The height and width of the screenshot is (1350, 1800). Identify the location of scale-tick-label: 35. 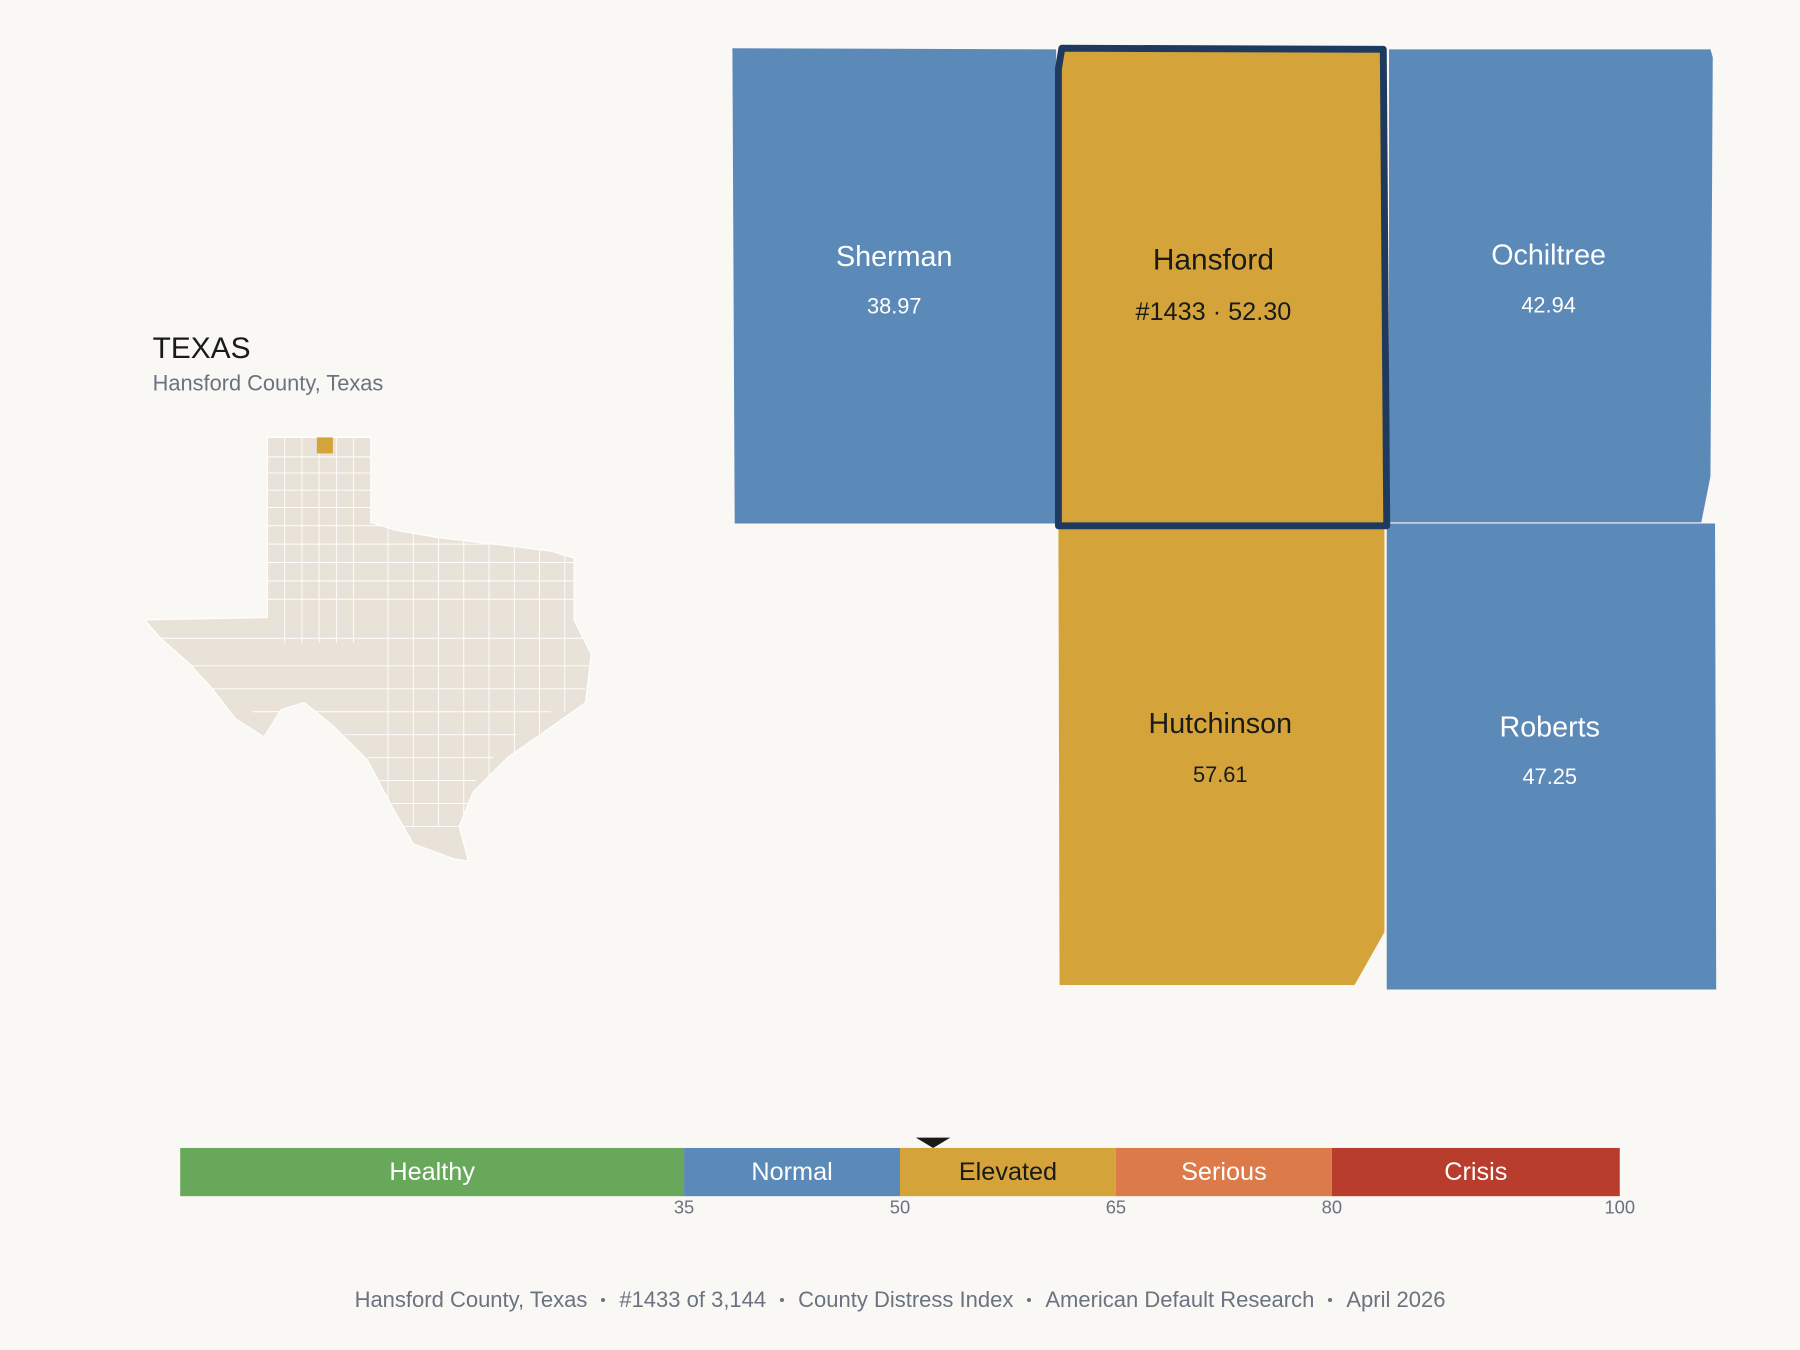
(684, 1207).